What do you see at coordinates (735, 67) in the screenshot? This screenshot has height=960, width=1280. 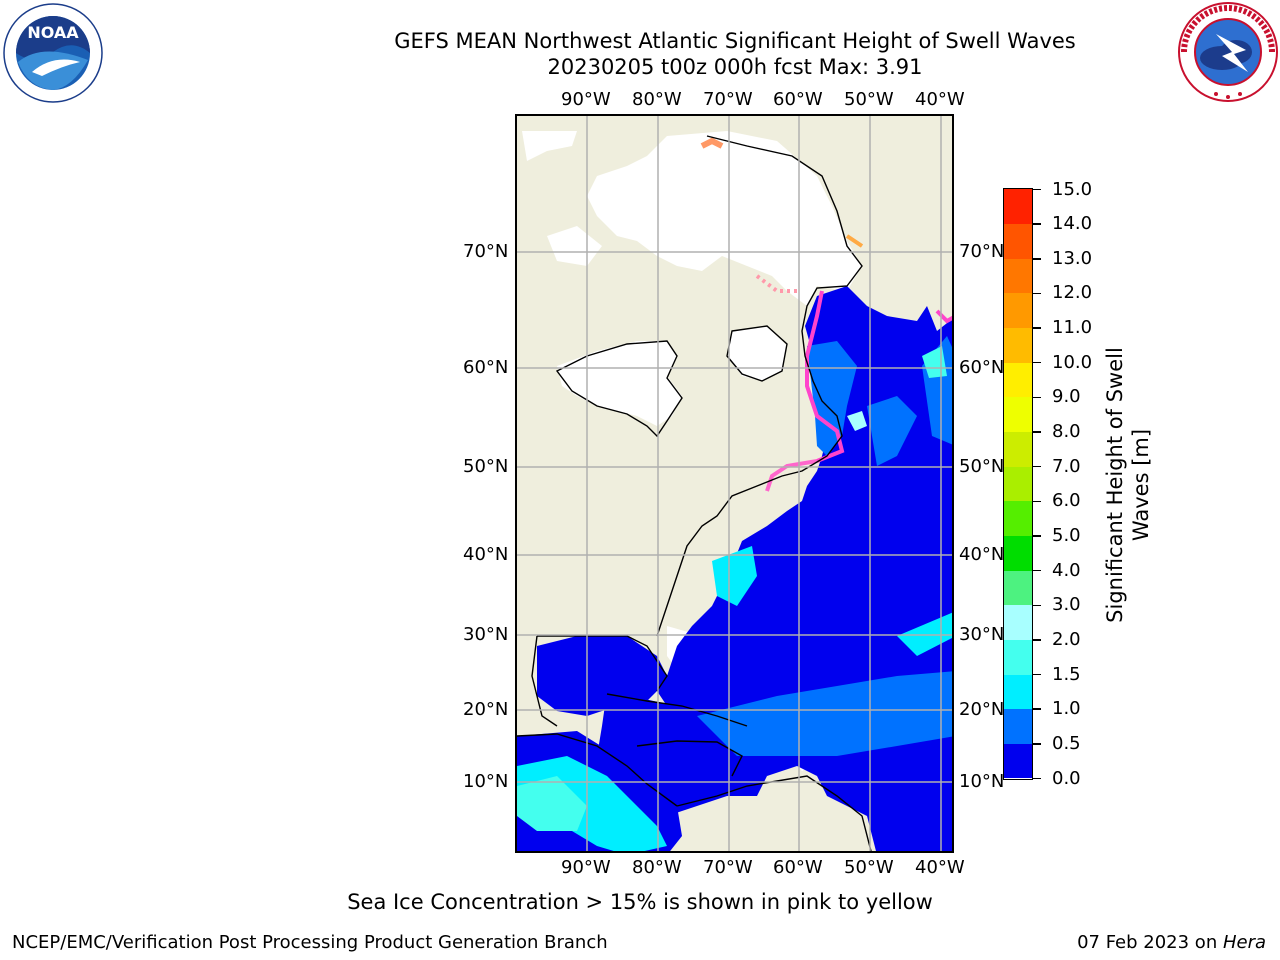 I see `map-subtitle: 20230205 t00z 000h fcst Max: 3.91` at bounding box center [735, 67].